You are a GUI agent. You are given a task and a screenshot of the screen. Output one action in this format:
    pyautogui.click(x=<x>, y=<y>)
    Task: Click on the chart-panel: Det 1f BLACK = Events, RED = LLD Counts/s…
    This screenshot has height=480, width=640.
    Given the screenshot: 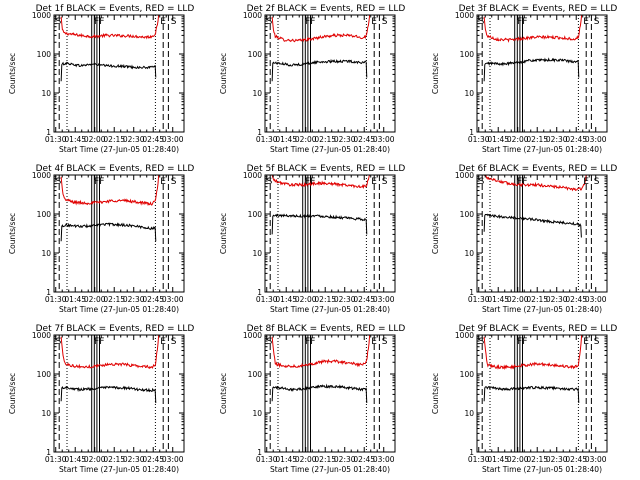 What is the action you would take?
    pyautogui.click(x=101, y=79)
    